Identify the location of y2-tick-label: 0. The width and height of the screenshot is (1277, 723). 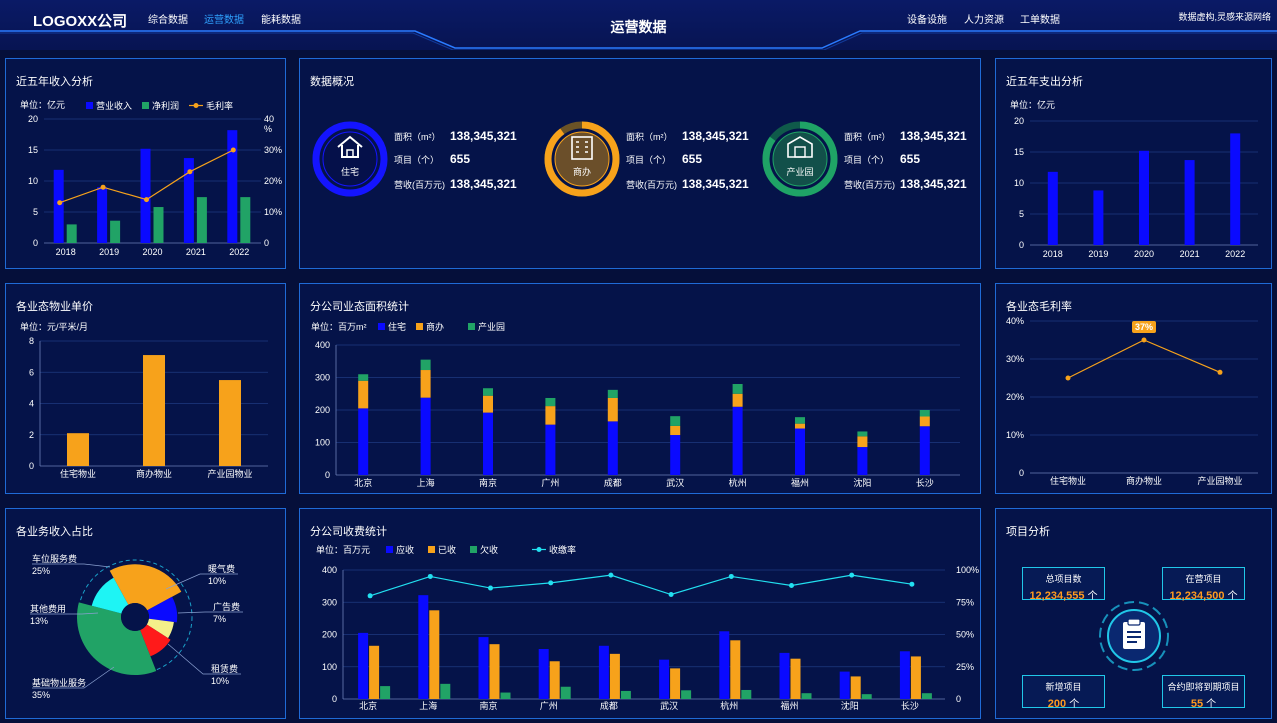
(958, 699).